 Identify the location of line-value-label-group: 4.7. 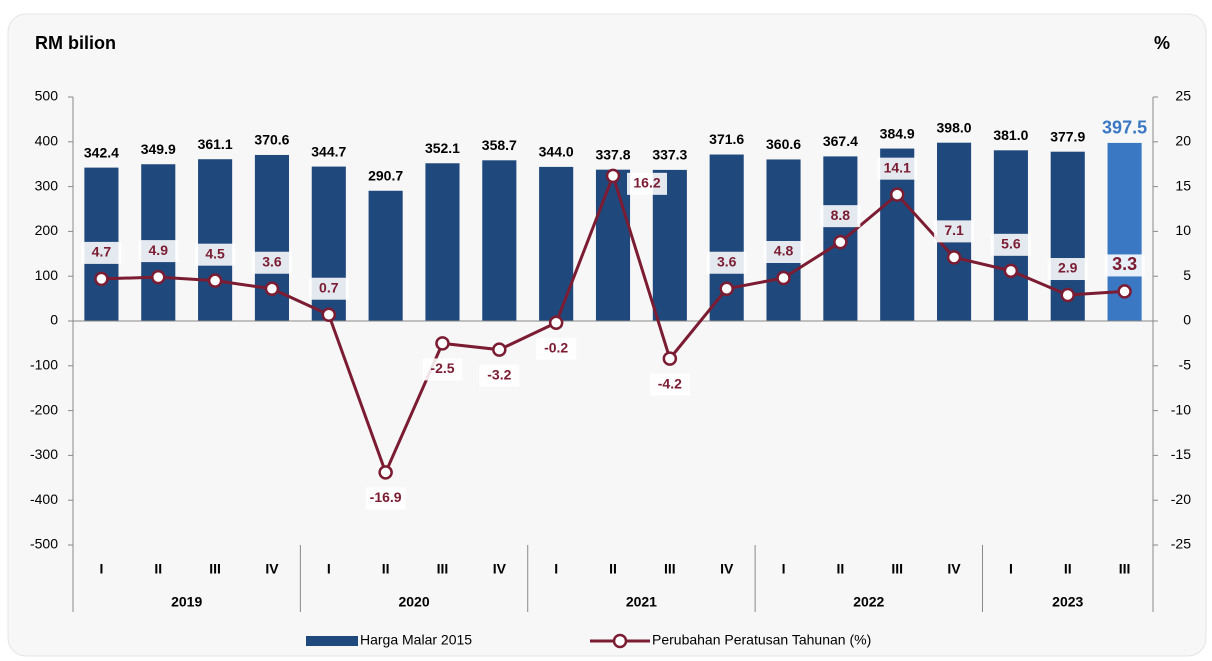
(101, 252).